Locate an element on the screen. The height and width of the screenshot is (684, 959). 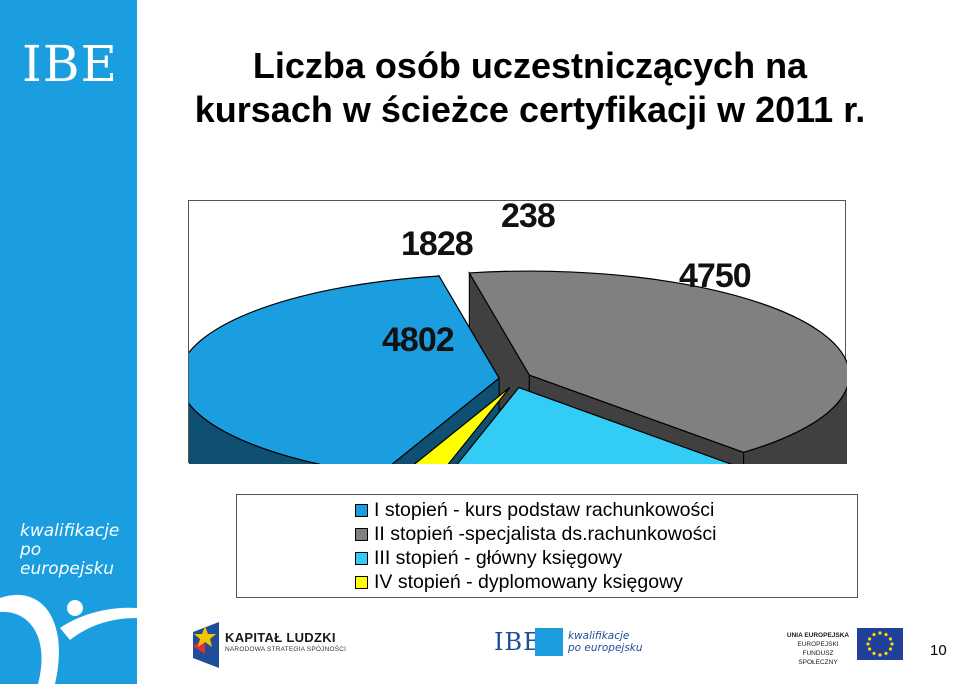
running-figure-icon is located at coordinates (68, 639).